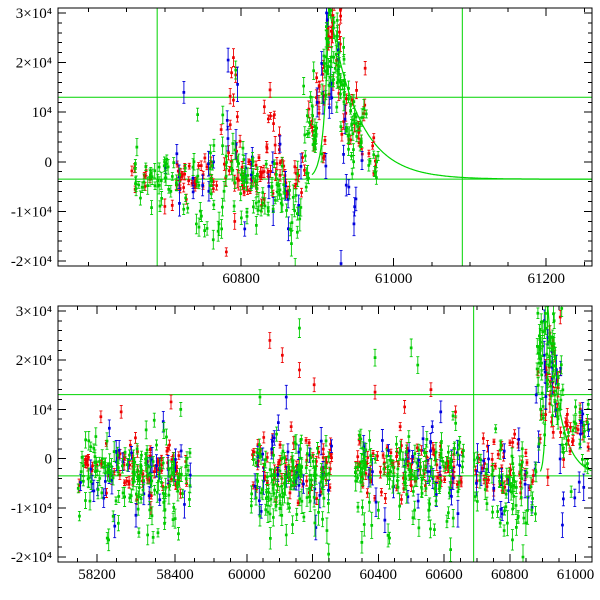 This screenshot has height=600, width=600. I want to click on x-tick-label: 58400, so click(175, 575).